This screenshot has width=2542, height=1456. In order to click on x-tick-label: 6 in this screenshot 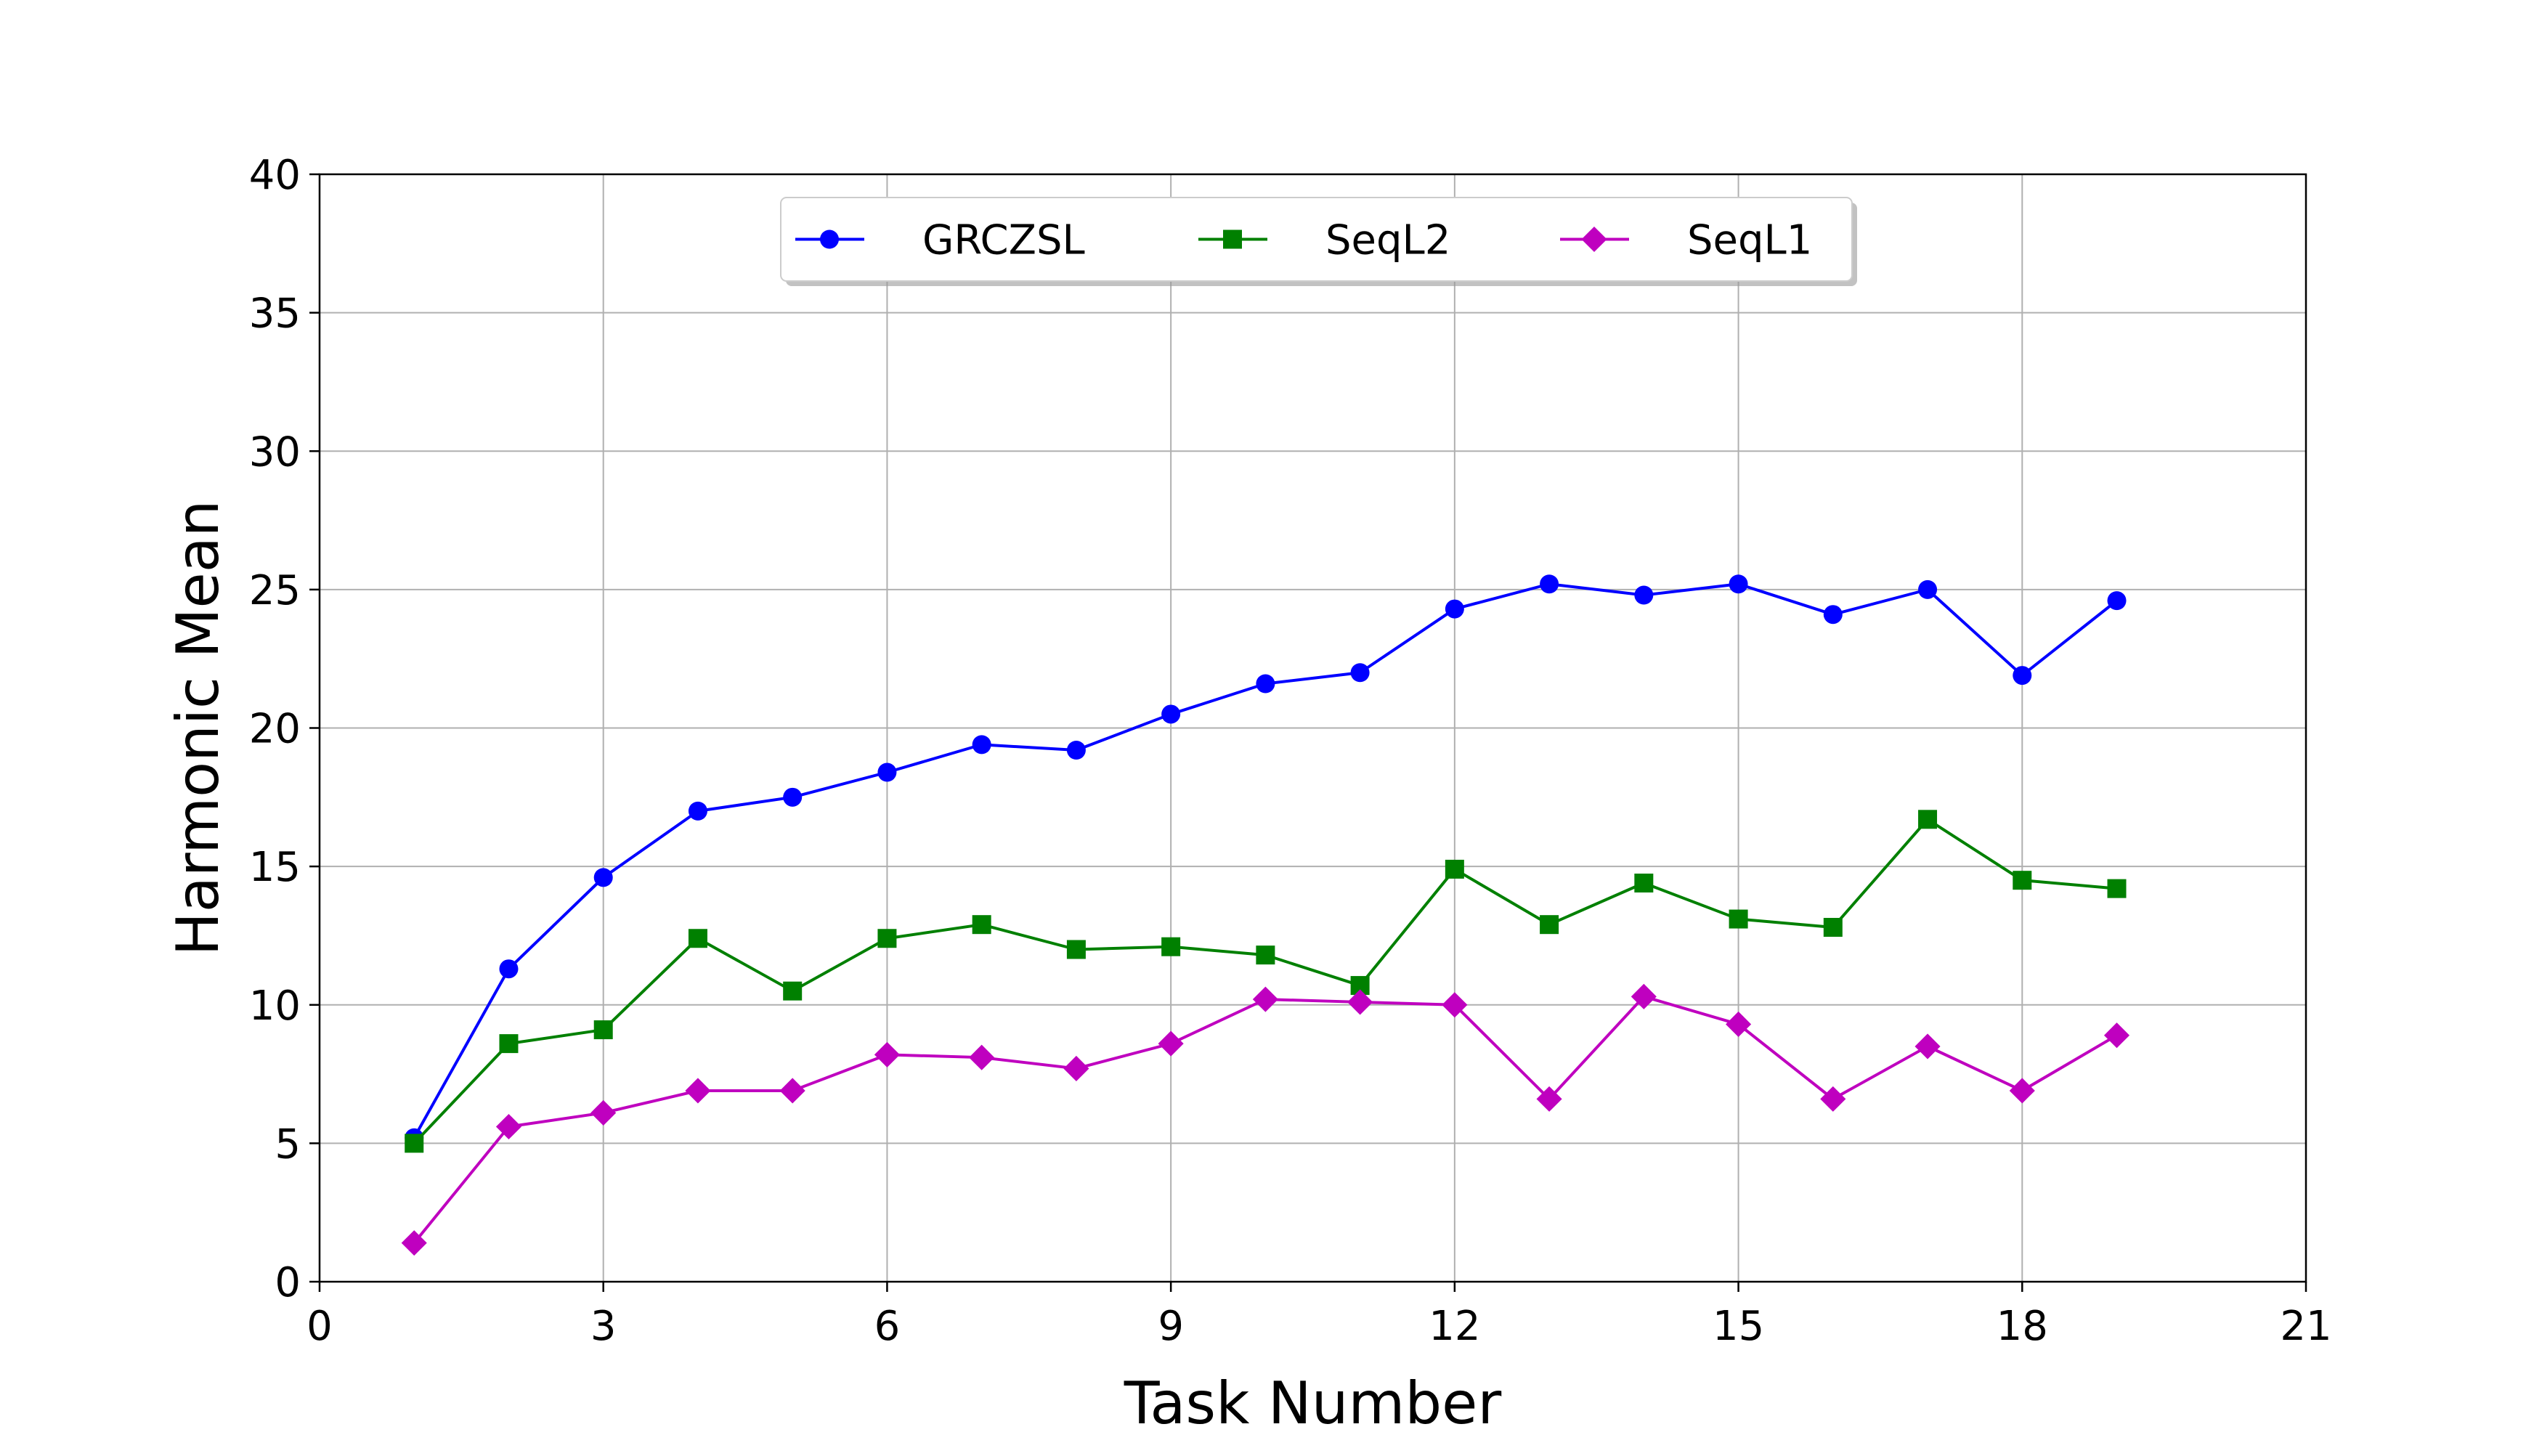, I will do `click(887, 1326)`.